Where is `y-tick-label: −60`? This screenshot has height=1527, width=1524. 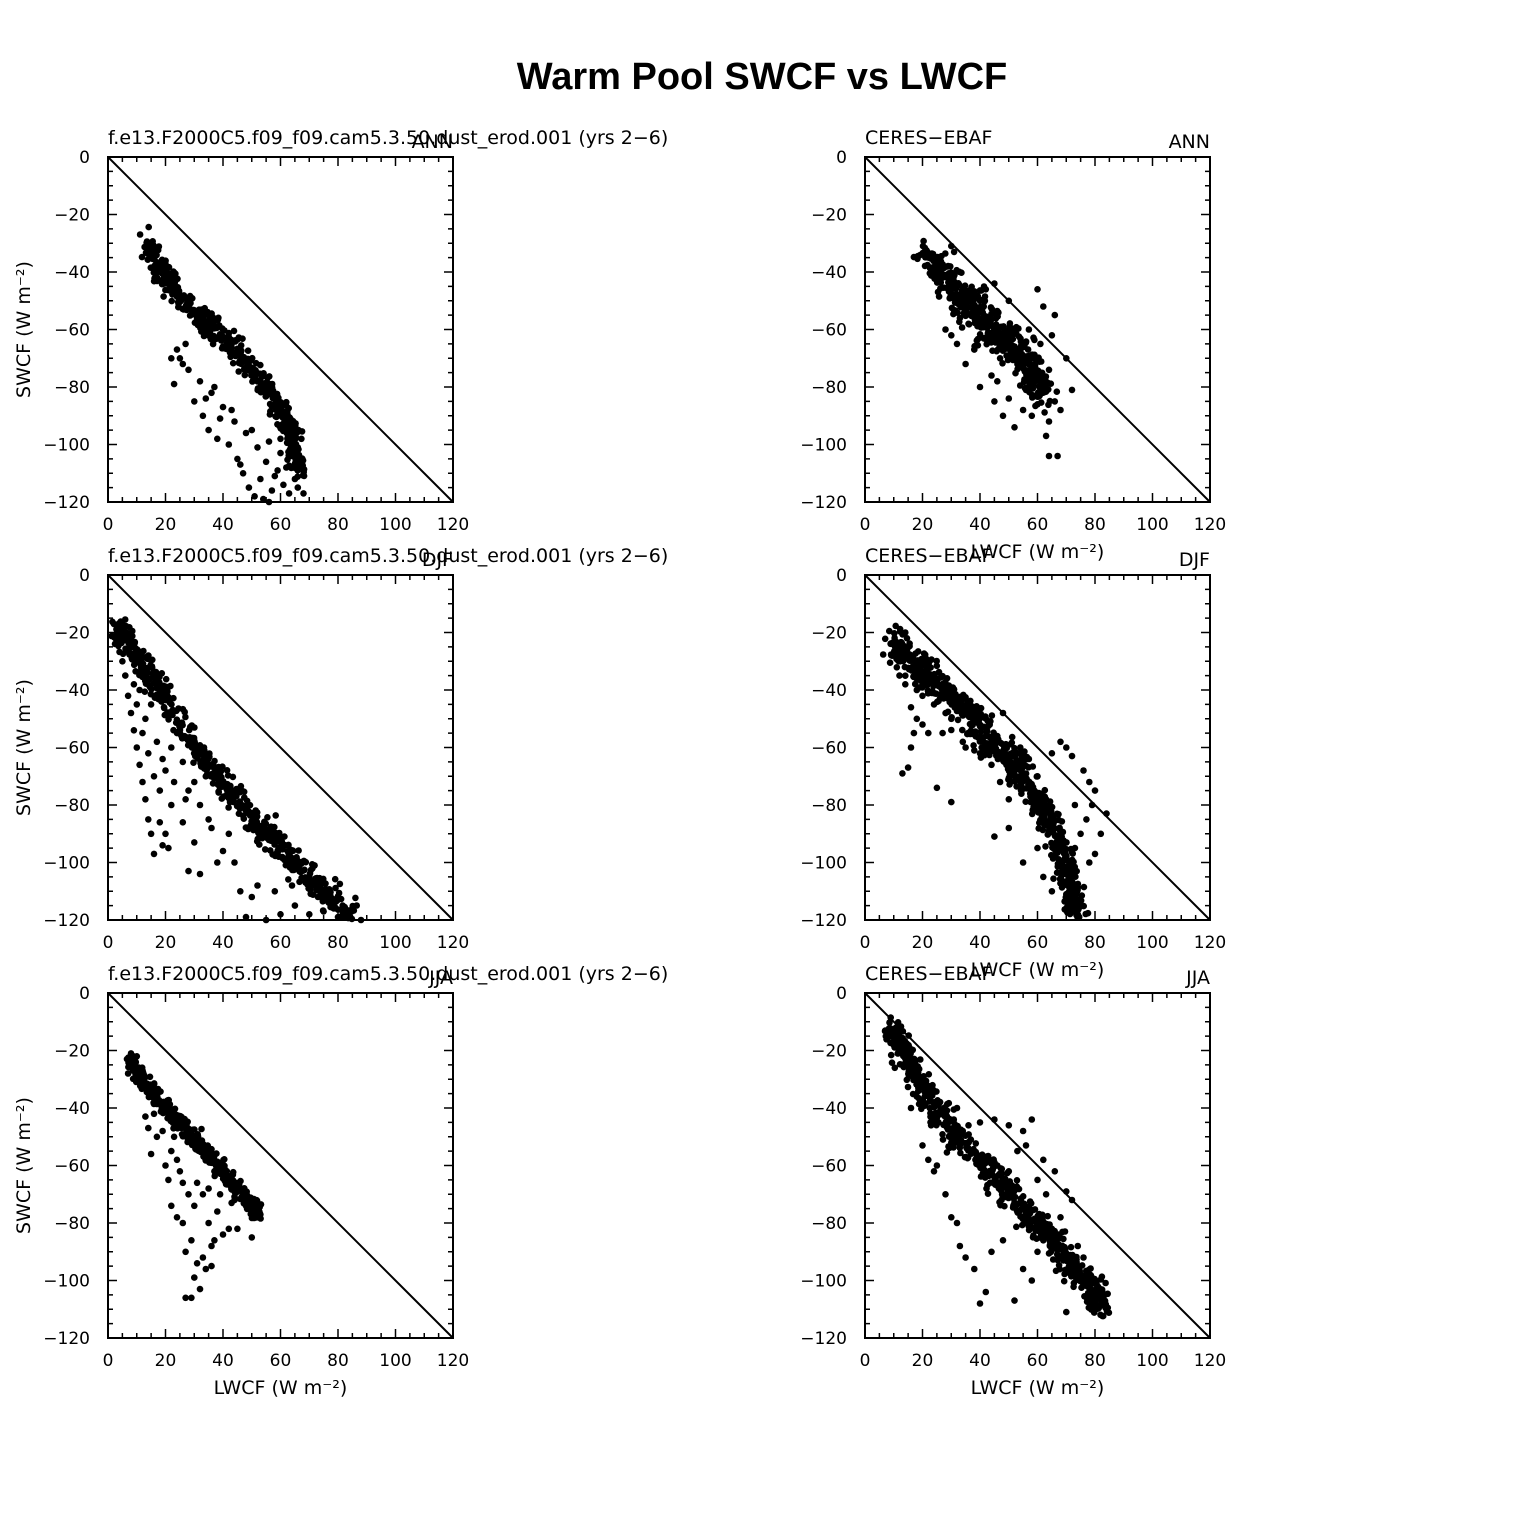 y-tick-label: −60 is located at coordinates (829, 1167).